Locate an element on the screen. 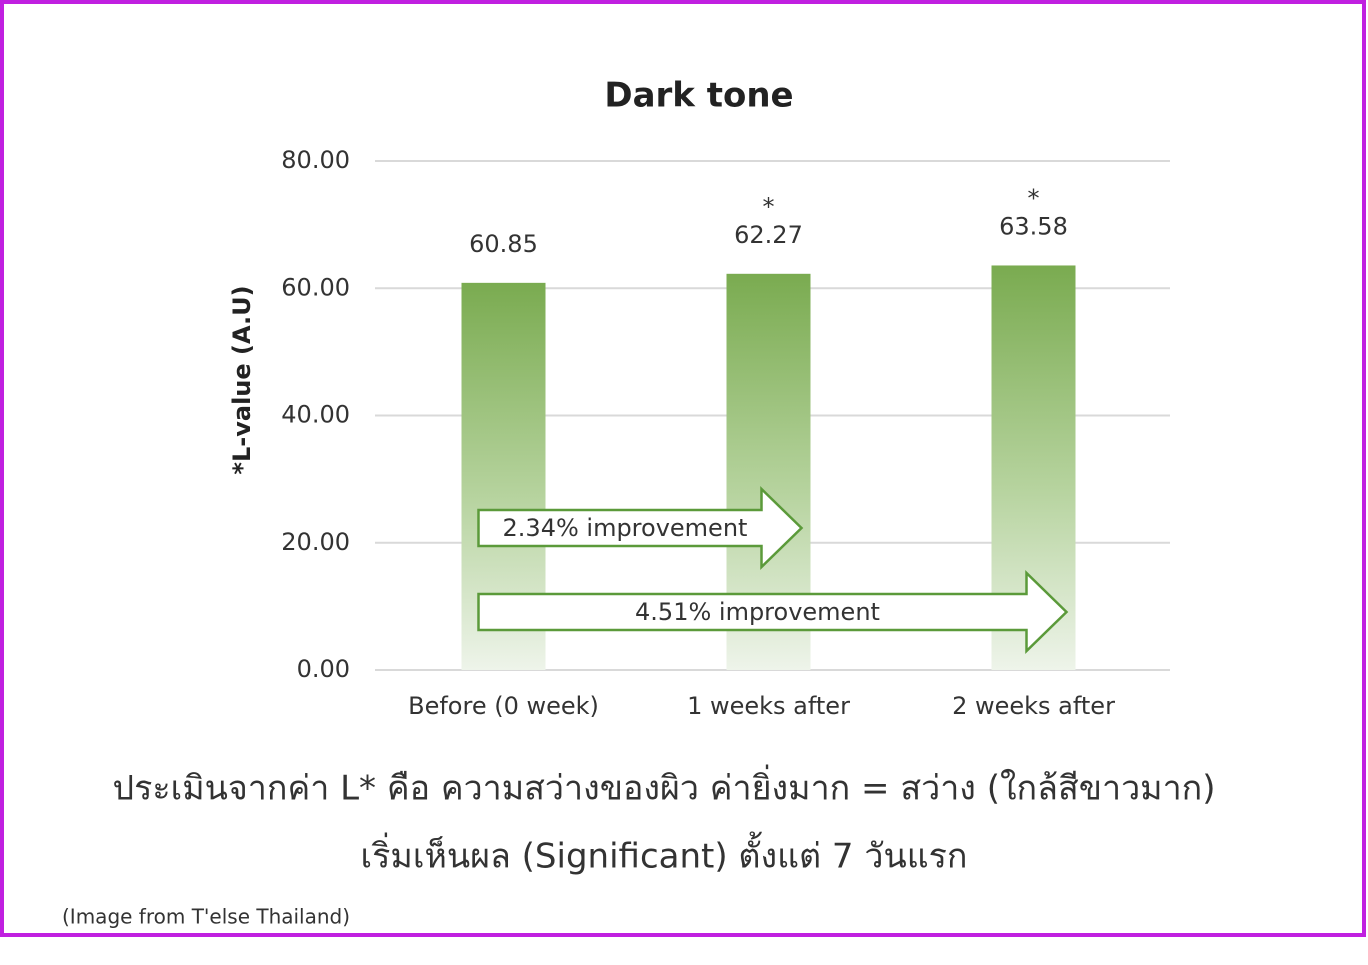  y-axis-label: *L-value (A.U) is located at coordinates (242, 379).